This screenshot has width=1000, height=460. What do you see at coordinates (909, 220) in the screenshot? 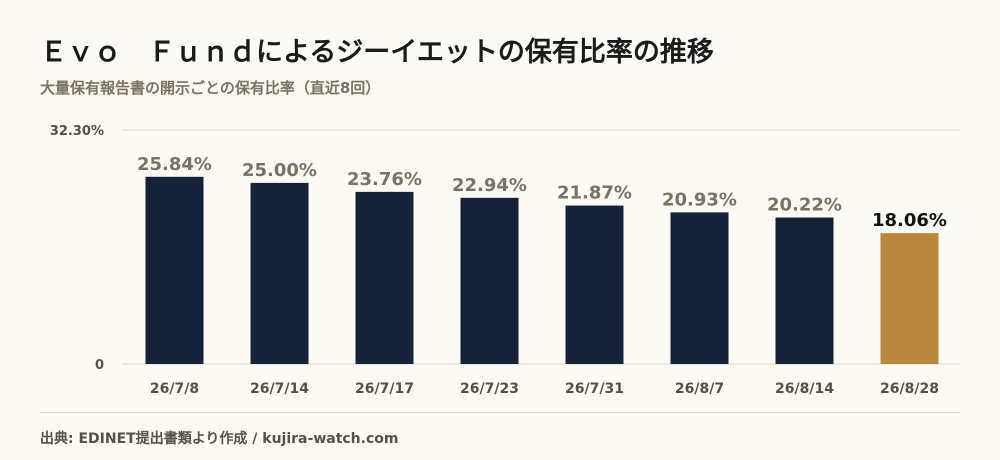
I see `bar-value-label: 18.06%` at bounding box center [909, 220].